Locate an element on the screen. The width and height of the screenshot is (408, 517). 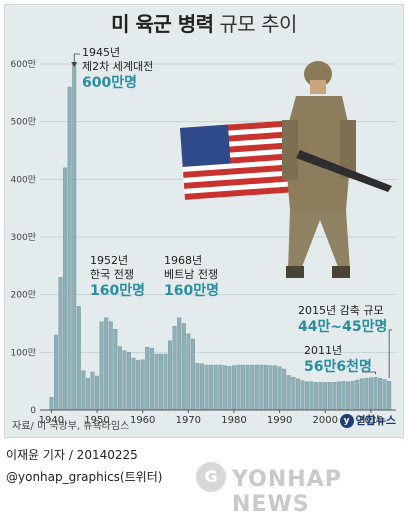
reporter-credit: 이재윤 기자 / 20140225 is located at coordinates (72, 455).